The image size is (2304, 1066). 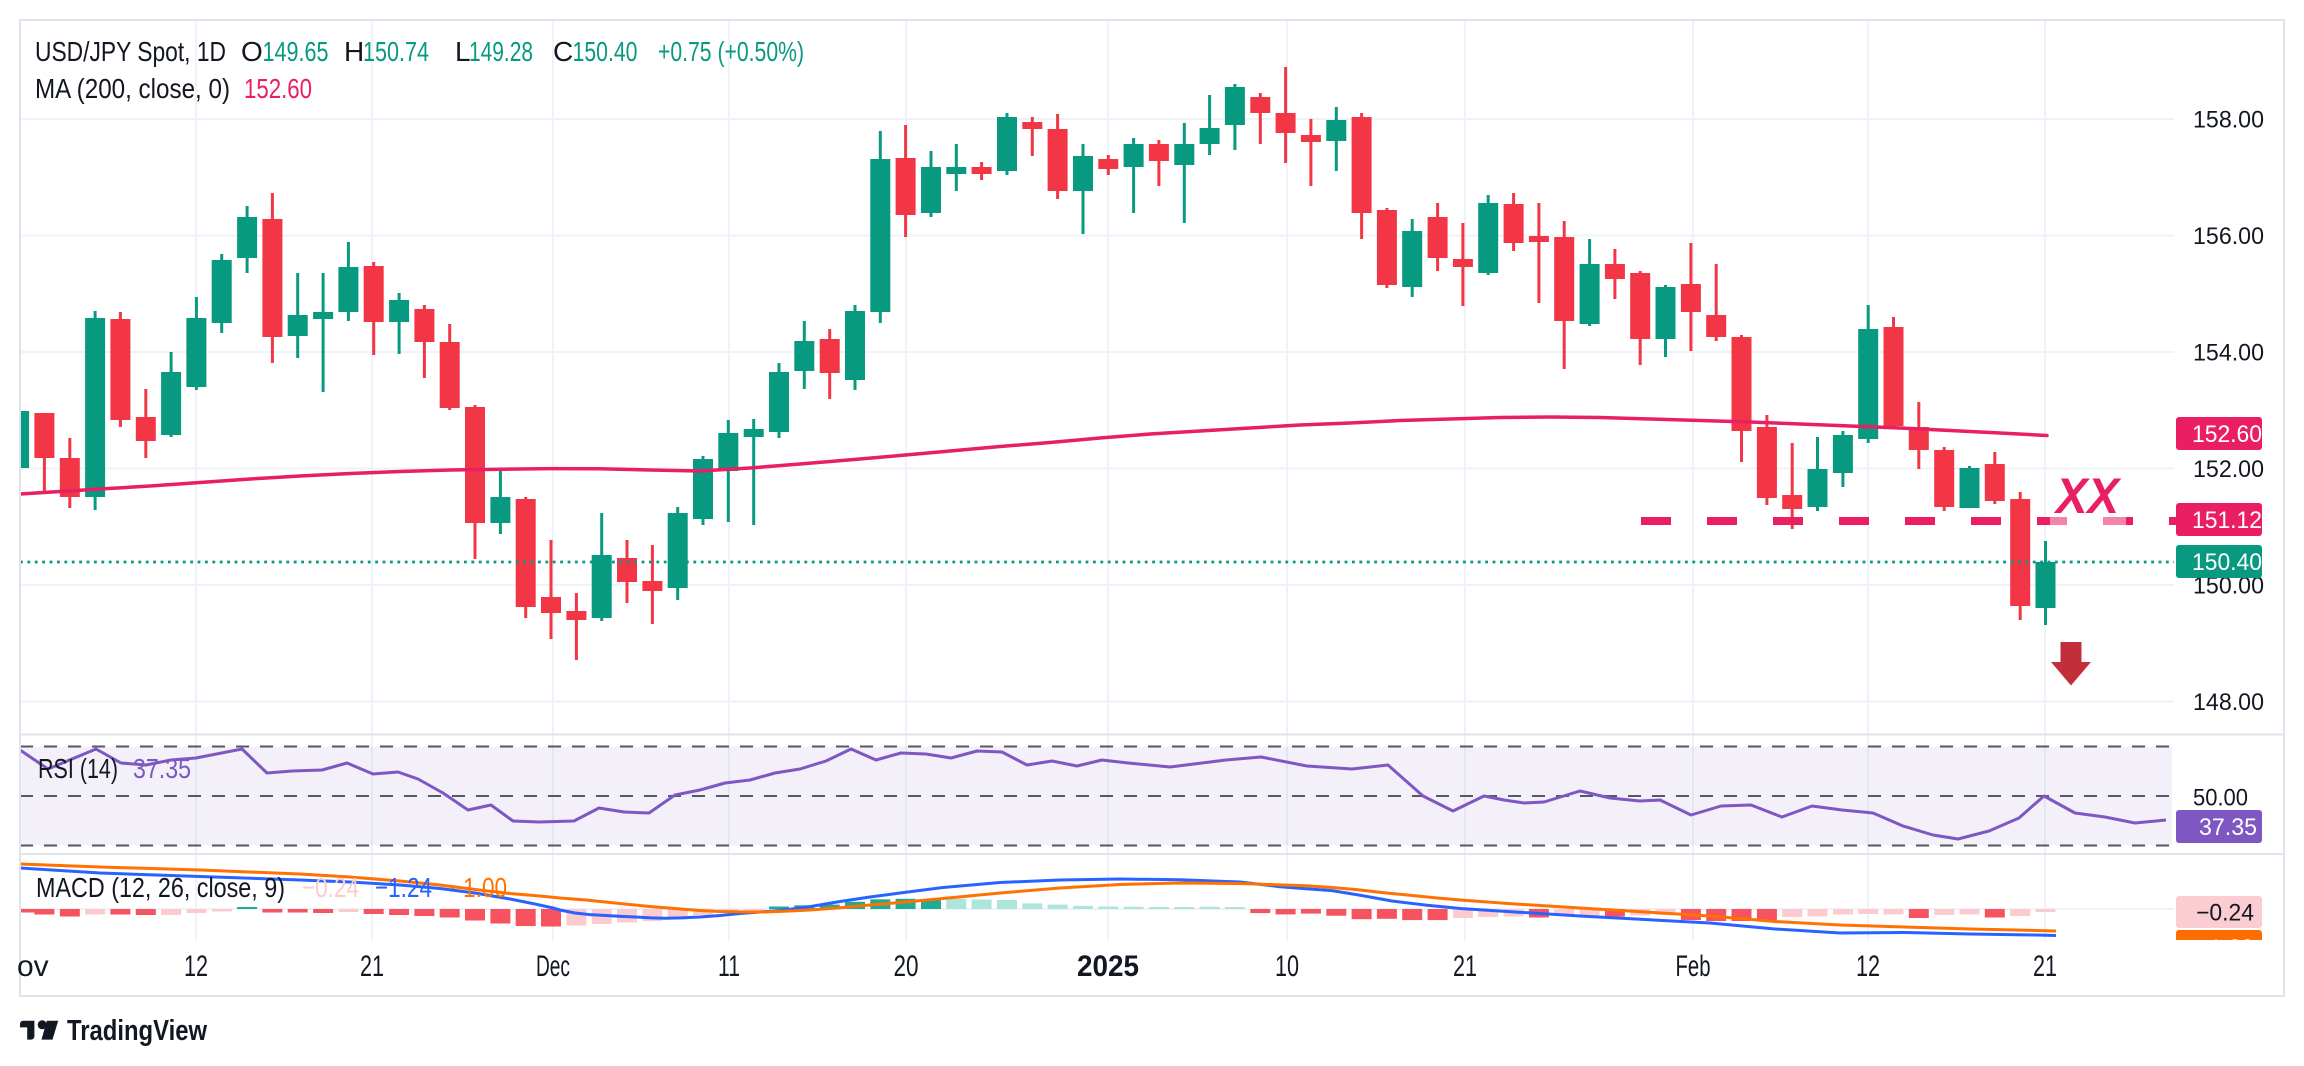 What do you see at coordinates (906, 966) in the screenshot?
I see `svg-text: 20` at bounding box center [906, 966].